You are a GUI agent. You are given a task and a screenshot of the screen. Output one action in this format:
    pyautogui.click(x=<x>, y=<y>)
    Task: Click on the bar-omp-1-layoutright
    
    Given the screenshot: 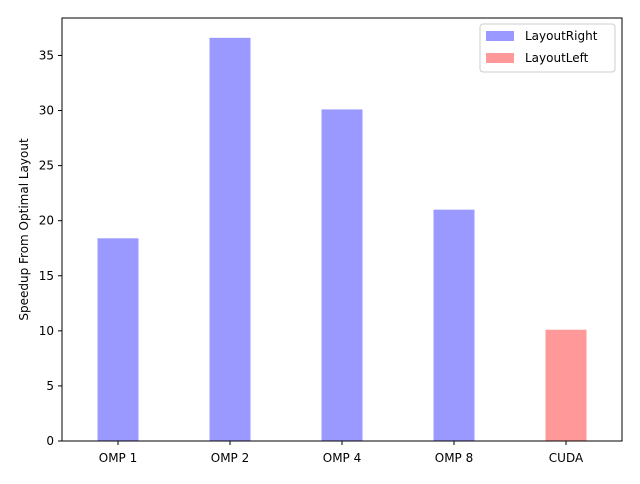 What is the action you would take?
    pyautogui.click(x=118, y=339)
    